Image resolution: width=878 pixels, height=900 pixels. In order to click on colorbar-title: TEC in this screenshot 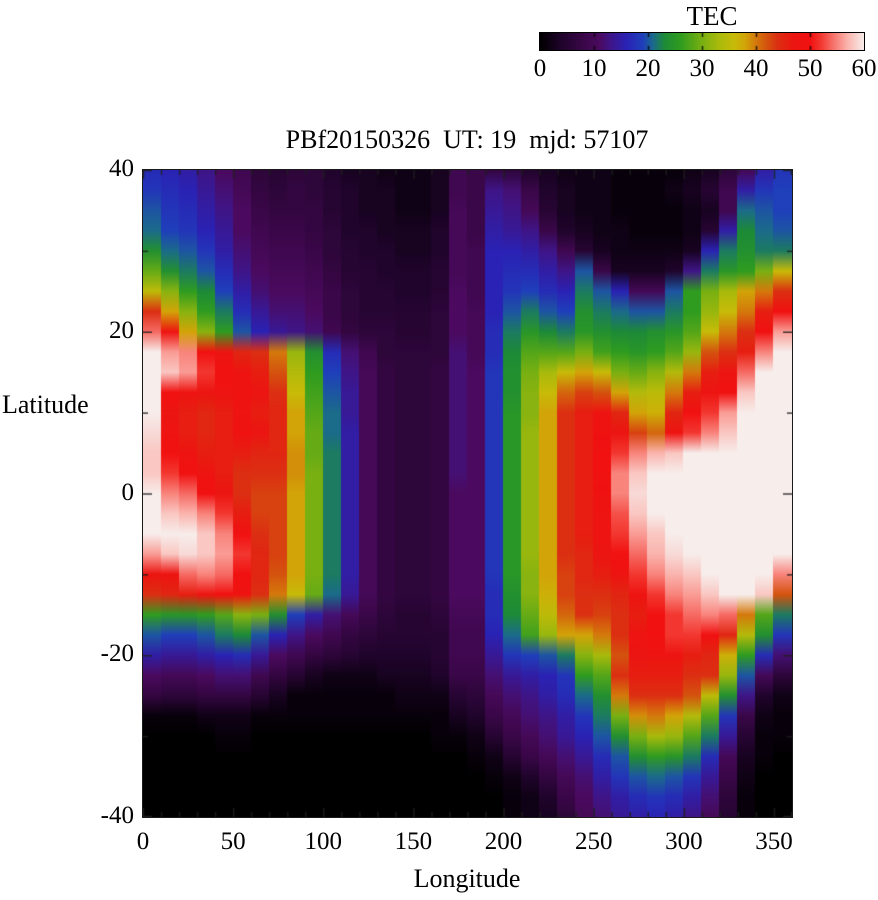, I will do `click(712, 16)`.